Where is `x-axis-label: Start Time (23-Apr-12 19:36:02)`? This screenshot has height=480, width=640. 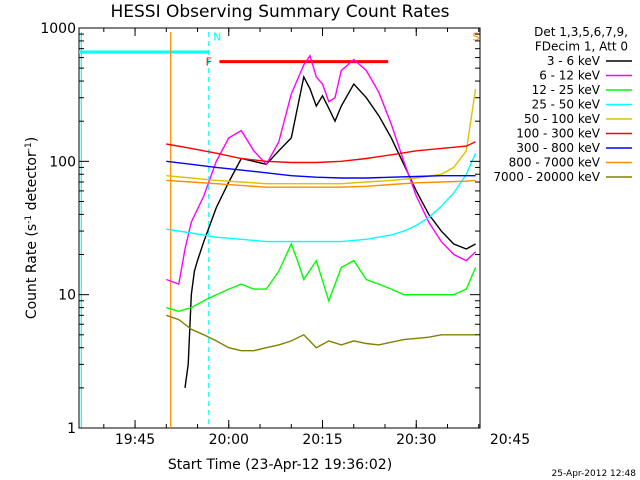
x-axis-label: Start Time (23-Apr-12 19:36:02) is located at coordinates (280, 465).